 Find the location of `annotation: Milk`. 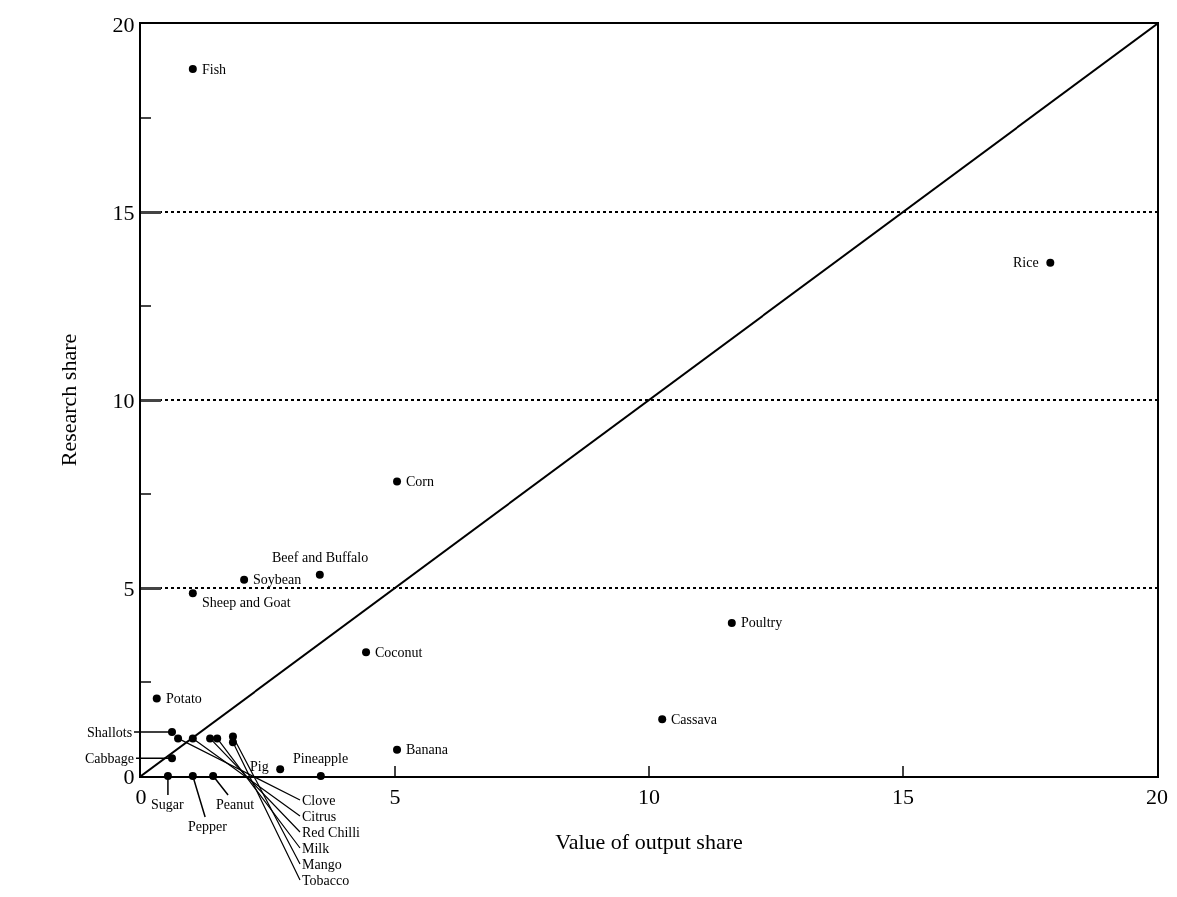

annotation: Milk is located at coordinates (316, 848).